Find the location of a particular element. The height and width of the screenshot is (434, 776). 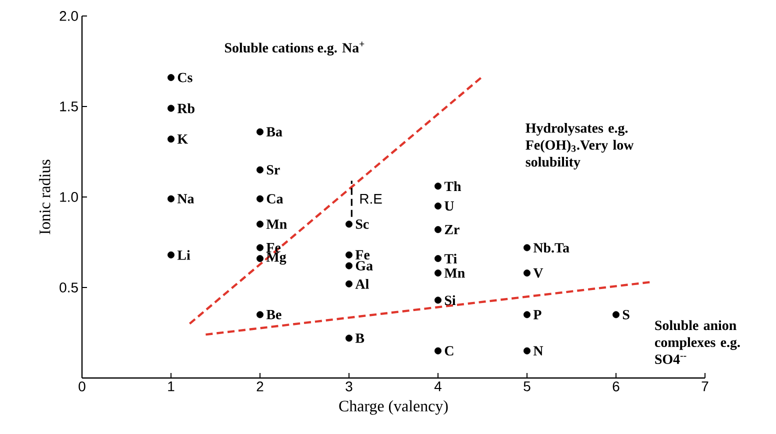

y-tick-label: 1.0 is located at coordinates (69, 197).